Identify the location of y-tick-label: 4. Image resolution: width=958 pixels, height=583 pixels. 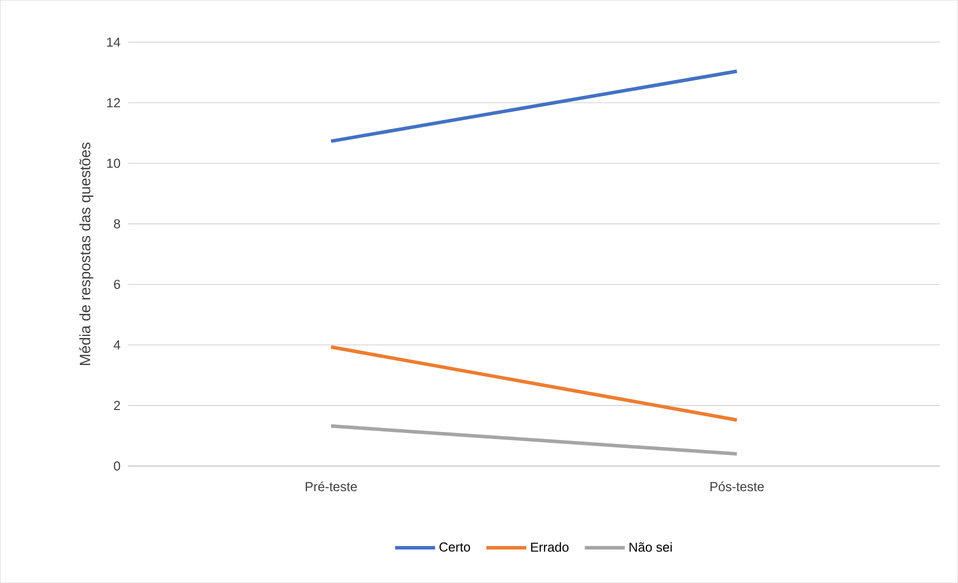
(117, 345).